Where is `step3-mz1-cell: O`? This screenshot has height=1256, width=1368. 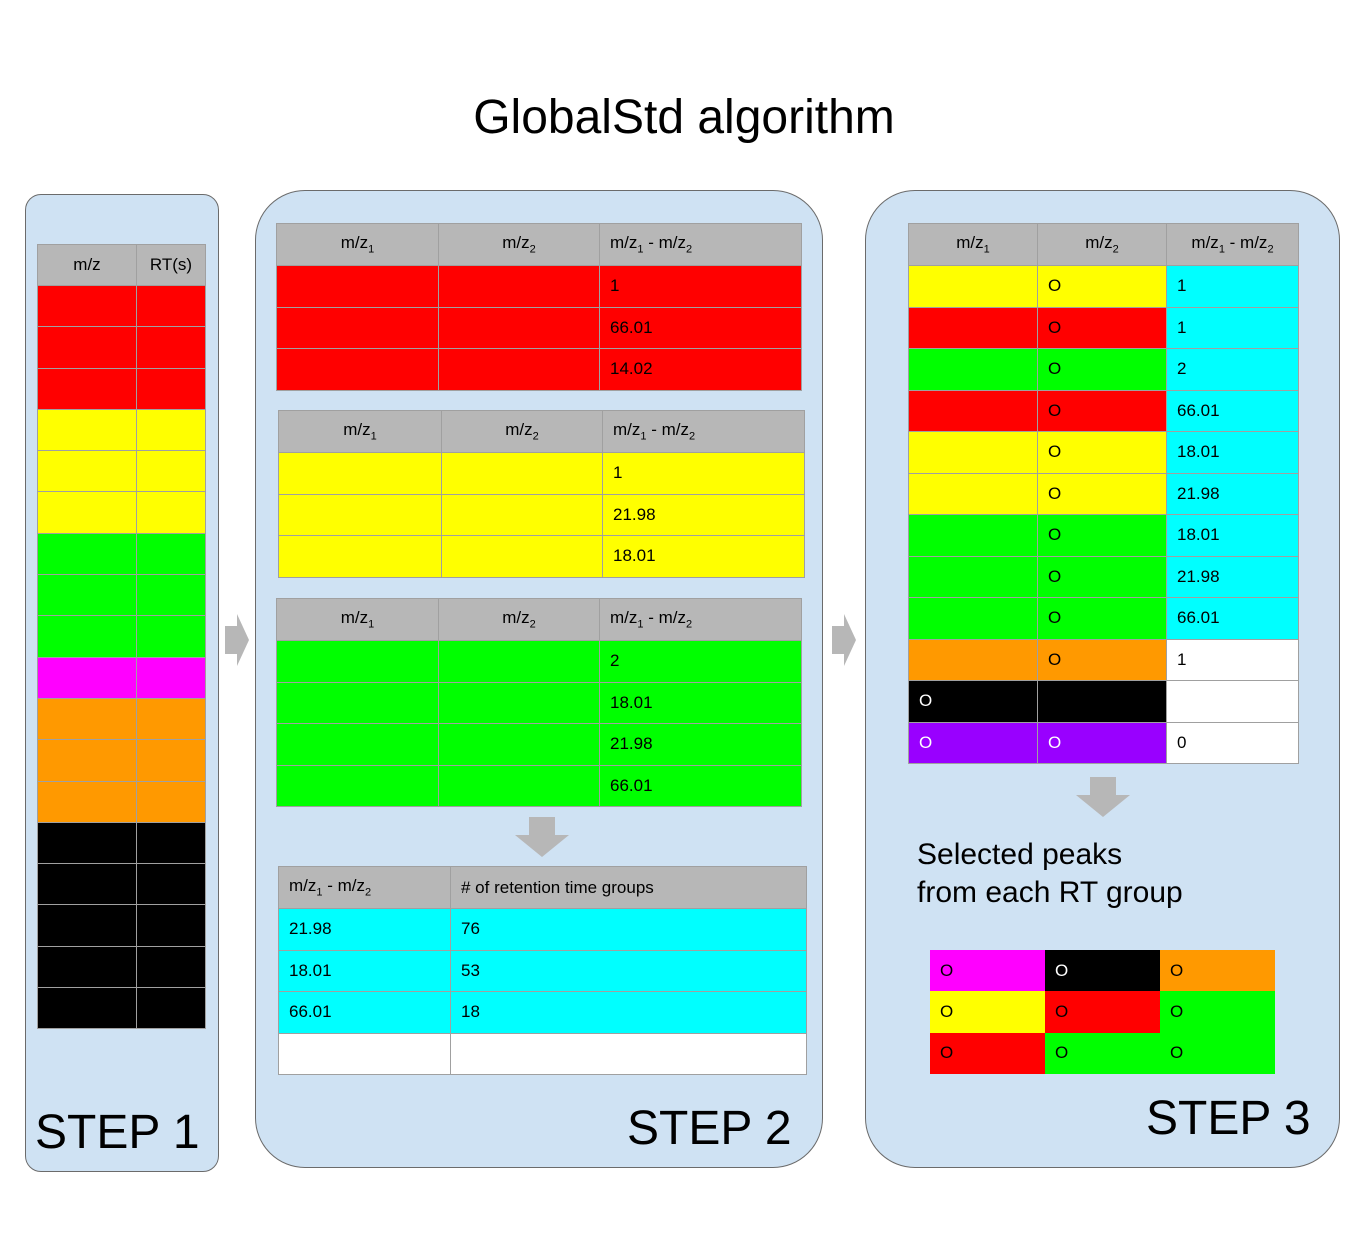
step3-mz1-cell: O is located at coordinates (973, 701).